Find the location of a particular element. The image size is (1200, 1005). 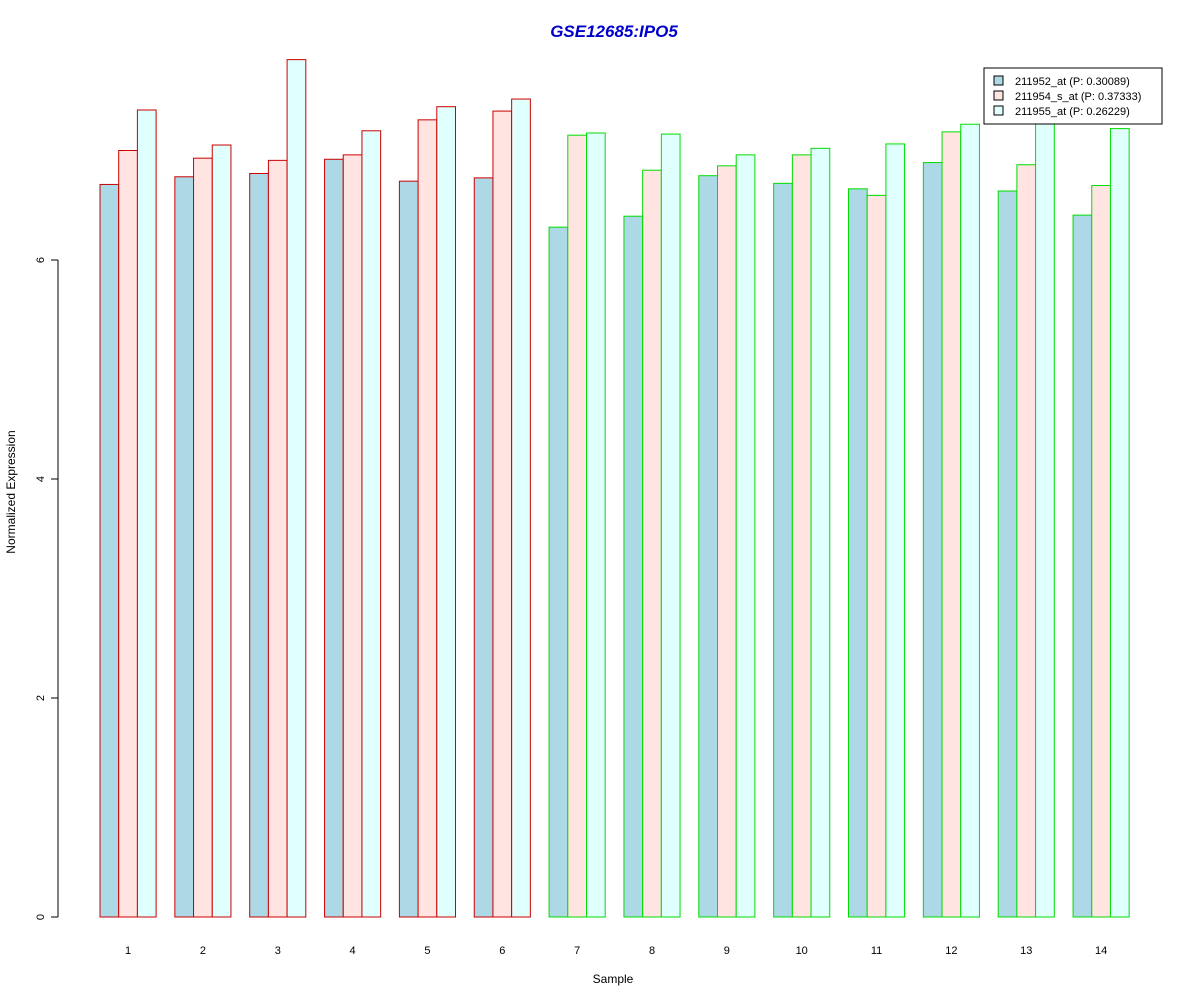

x-tick-label: 13 is located at coordinates (1026, 951).